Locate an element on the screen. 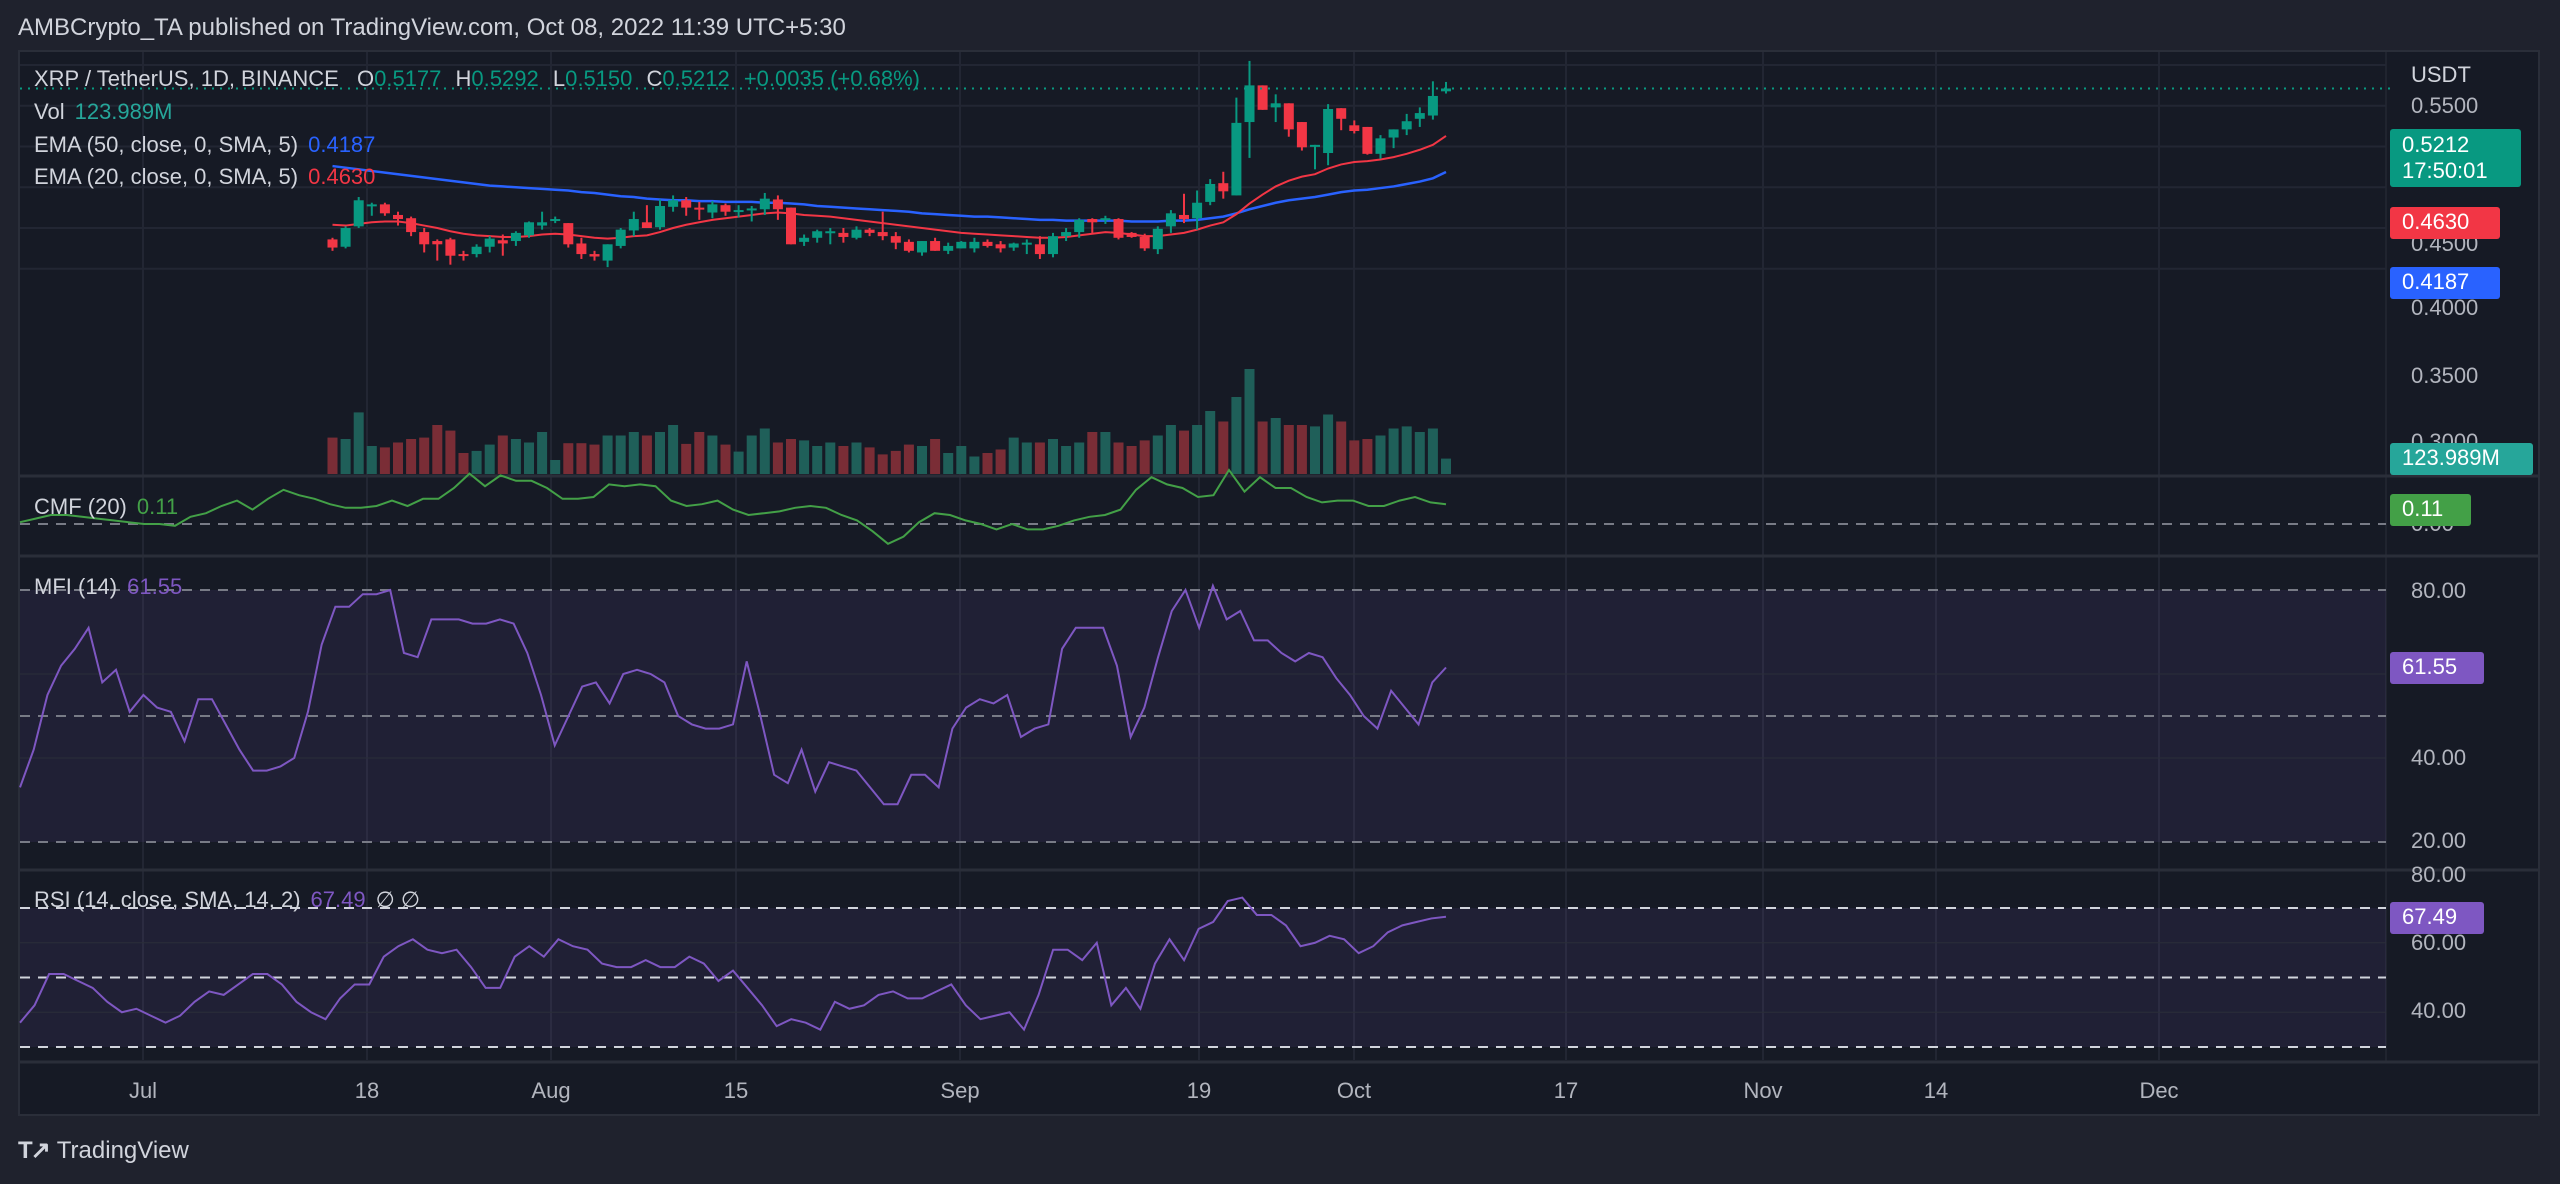 The image size is (2560, 1184). ema50-legend: EMA (50, close, 0, SMA, 5) 0.4187 is located at coordinates (204, 145).